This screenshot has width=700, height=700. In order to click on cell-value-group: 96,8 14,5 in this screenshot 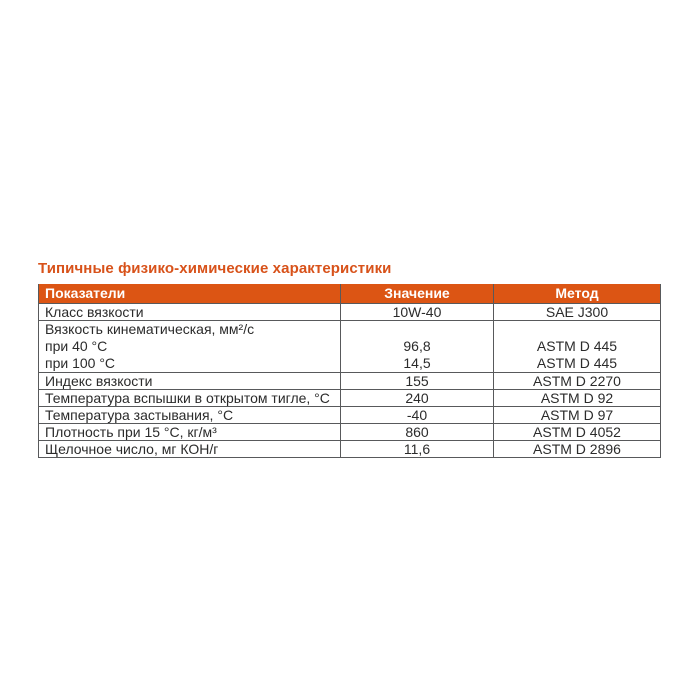, I will do `click(417, 346)`.